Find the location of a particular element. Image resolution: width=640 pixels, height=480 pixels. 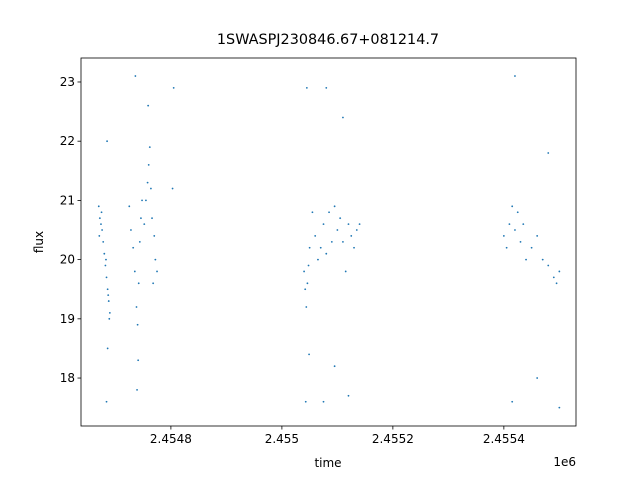

y-tick-label: 20 is located at coordinates (67, 260).